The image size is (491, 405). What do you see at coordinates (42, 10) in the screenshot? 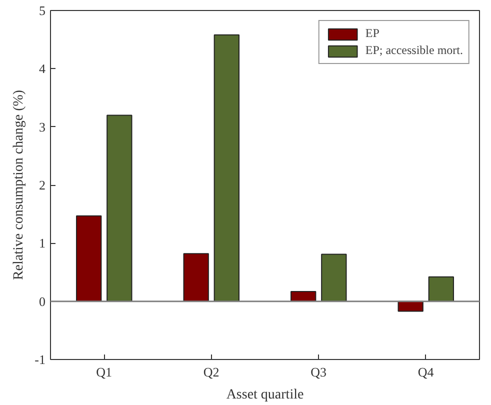
I see `y-tick-label: 5` at bounding box center [42, 10].